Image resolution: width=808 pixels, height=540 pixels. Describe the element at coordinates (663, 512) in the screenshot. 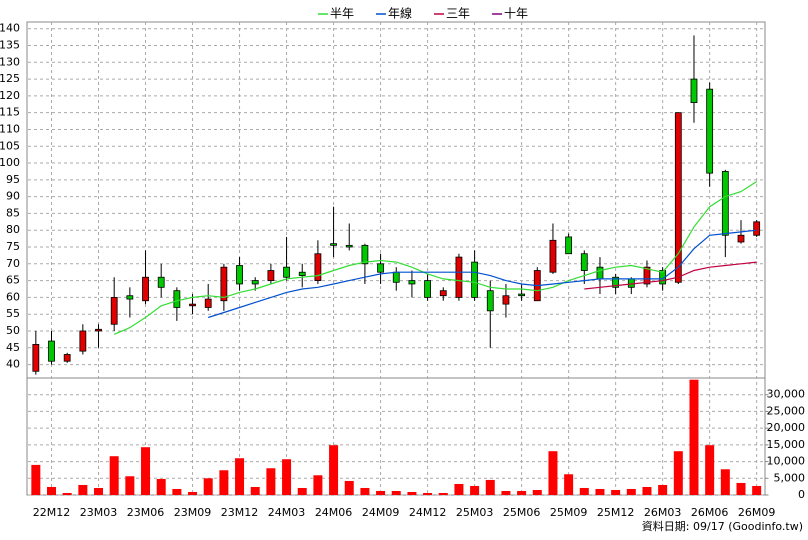

I see `x-tick-label: 26M03` at that location.